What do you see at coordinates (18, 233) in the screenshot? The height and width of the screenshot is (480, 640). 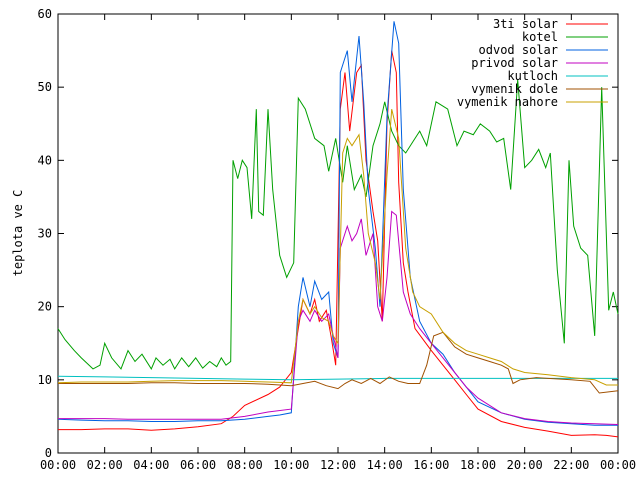 I see `y-axis-label: teplota ve C` at bounding box center [18, 233].